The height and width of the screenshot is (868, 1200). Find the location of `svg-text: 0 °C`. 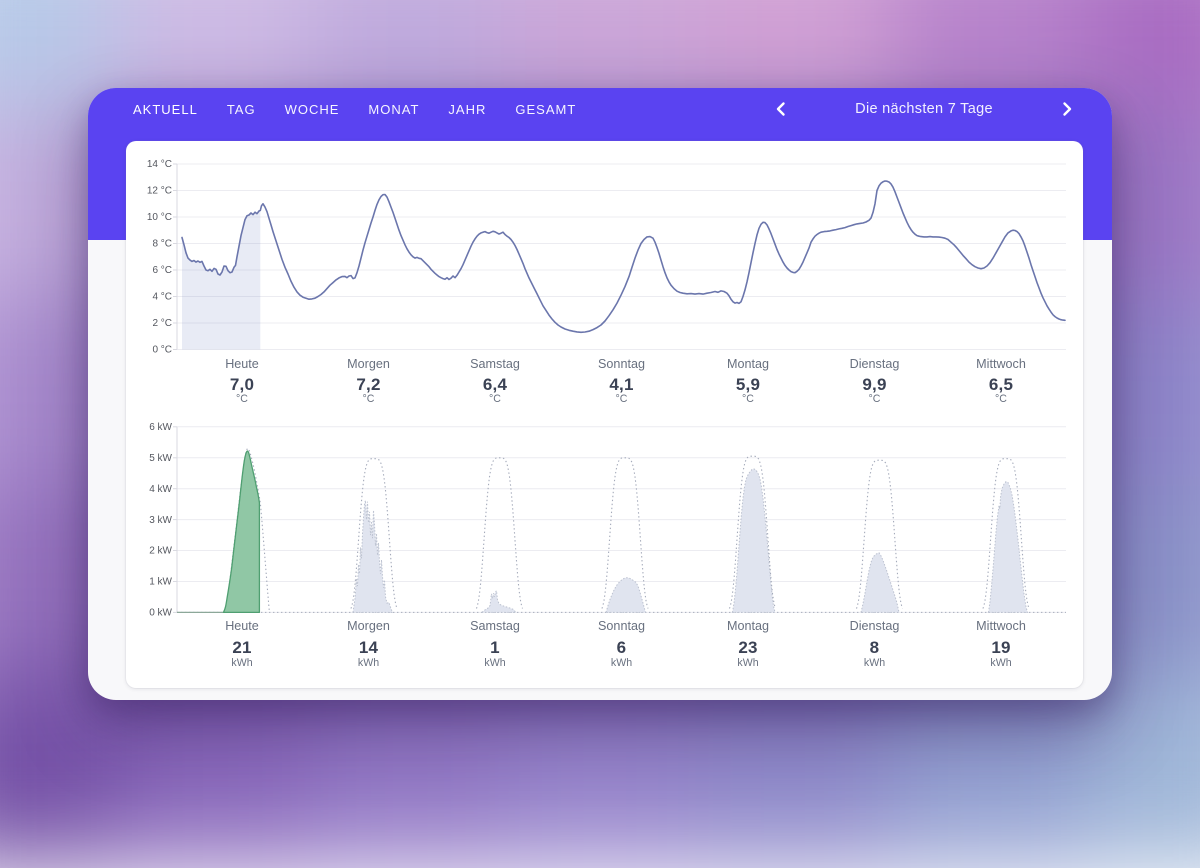

svg-text: 0 °C is located at coordinates (162, 350).